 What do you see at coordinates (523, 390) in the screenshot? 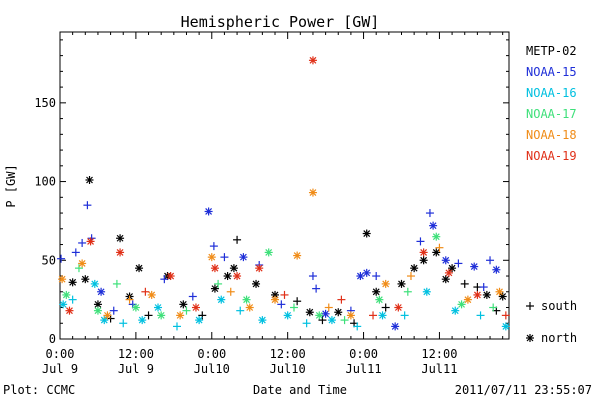
I see `footer-timestamp: 2011/07/11 23:55:07` at bounding box center [523, 390].